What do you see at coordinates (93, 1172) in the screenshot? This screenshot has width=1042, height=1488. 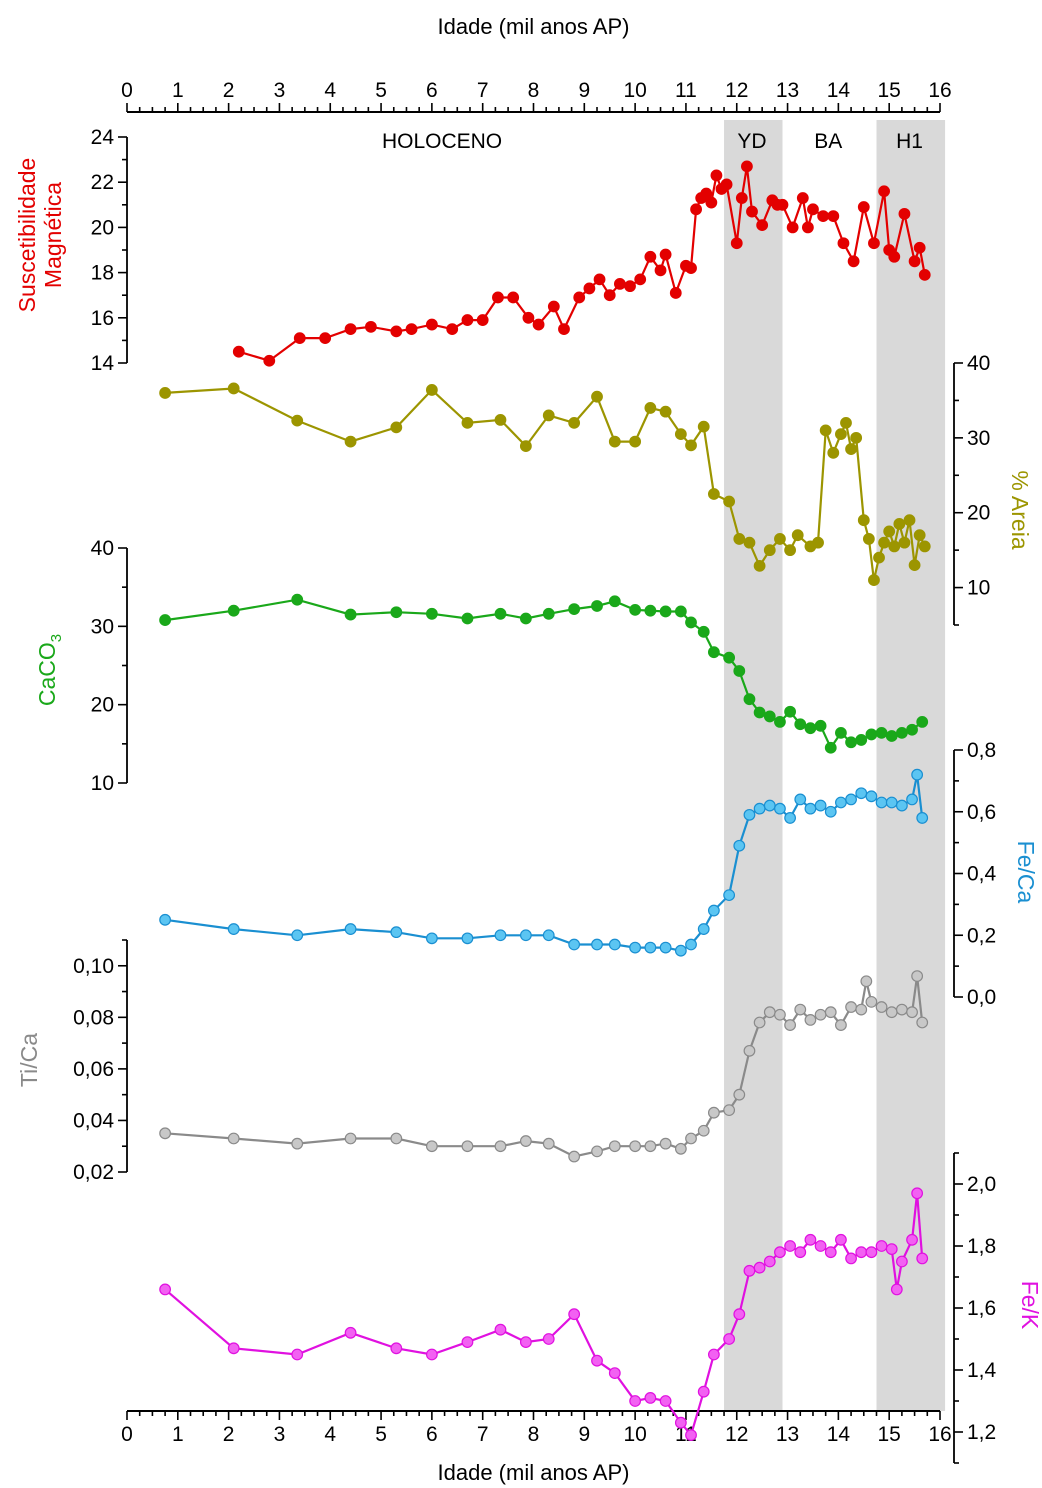 I see `y-tick-label: 0,02` at bounding box center [93, 1172].